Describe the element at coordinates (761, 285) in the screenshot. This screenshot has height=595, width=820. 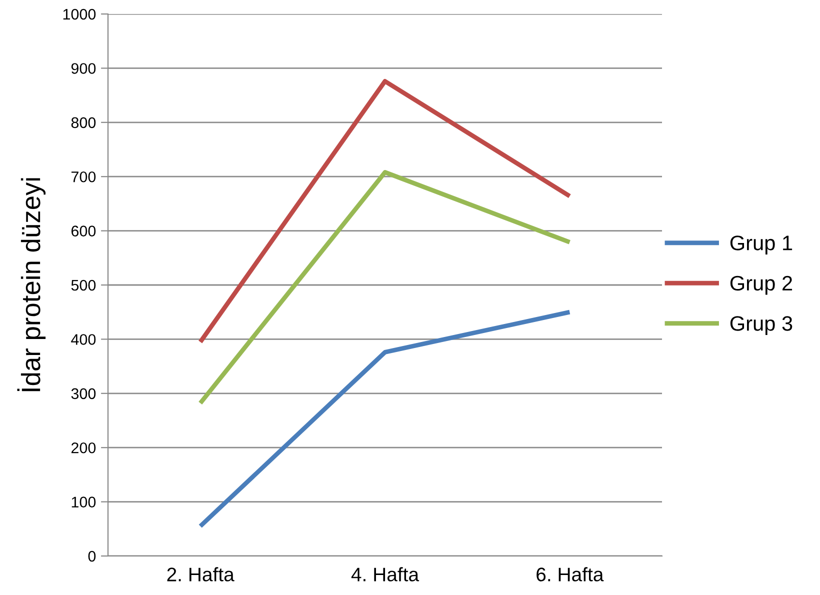
I see `legend-label: Grup 2` at that location.